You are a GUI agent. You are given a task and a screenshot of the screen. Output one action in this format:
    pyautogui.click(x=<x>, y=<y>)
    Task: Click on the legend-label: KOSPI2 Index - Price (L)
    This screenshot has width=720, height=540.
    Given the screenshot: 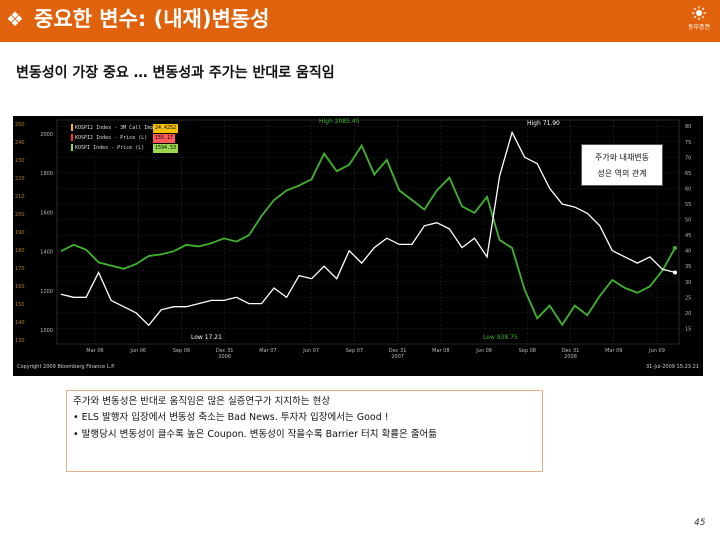 What is the action you would take?
    pyautogui.click(x=111, y=138)
    